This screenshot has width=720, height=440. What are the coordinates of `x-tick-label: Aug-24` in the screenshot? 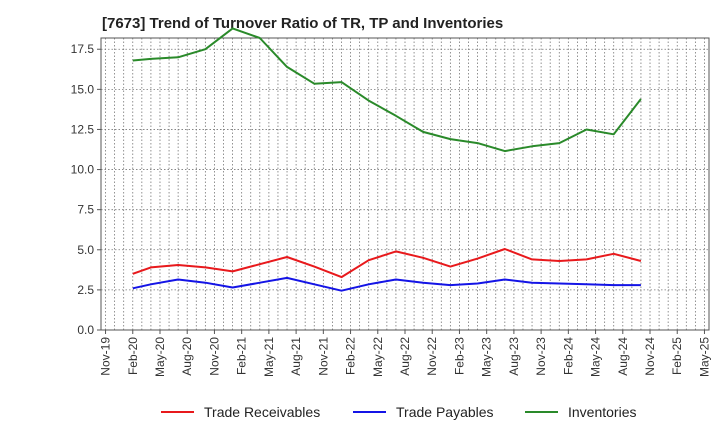 It's located at (623, 356).